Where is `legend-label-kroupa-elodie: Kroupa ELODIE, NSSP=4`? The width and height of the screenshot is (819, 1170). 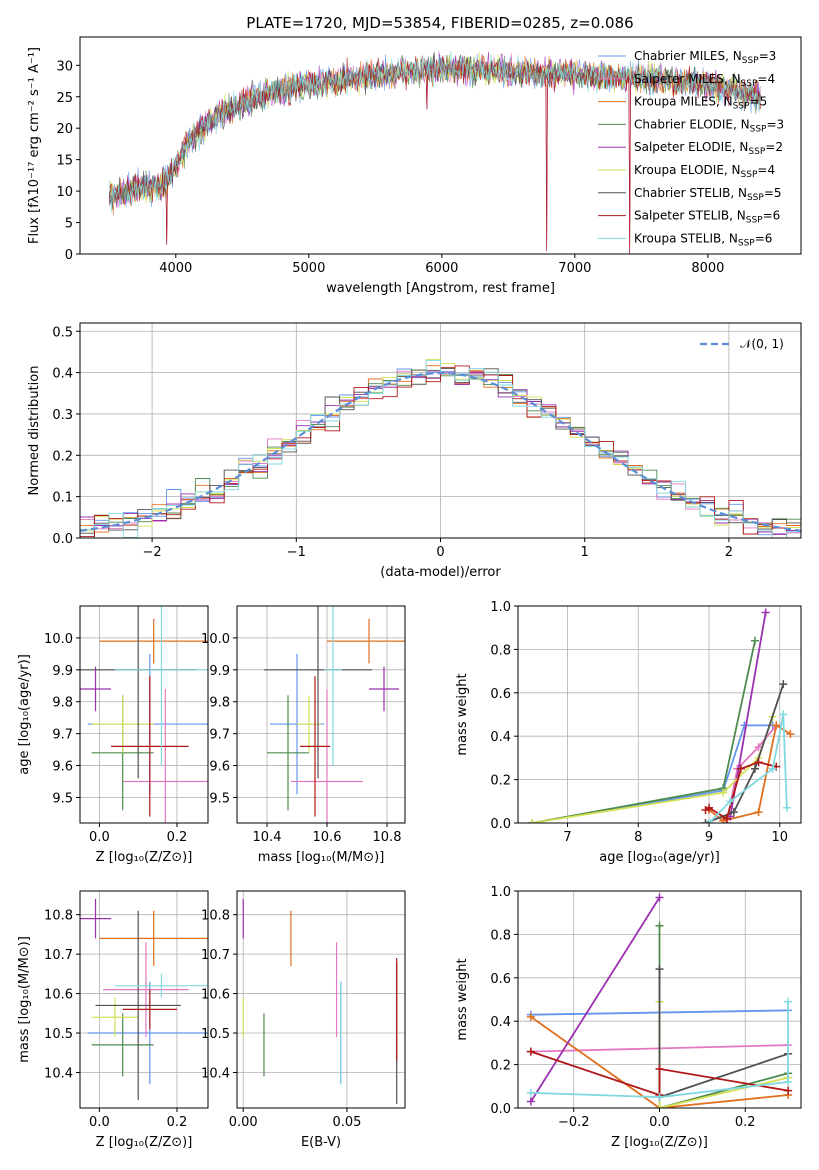 legend-label-kroupa-elodie: Kroupa ELODIE, NSSP=4 is located at coordinates (704, 171).